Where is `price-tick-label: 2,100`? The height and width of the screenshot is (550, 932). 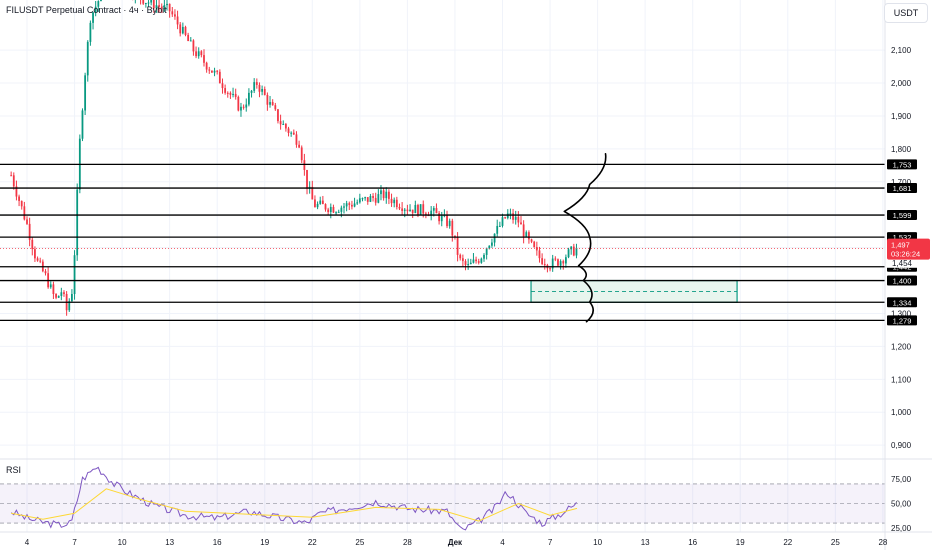
price-tick-label: 2,100 is located at coordinates (901, 50).